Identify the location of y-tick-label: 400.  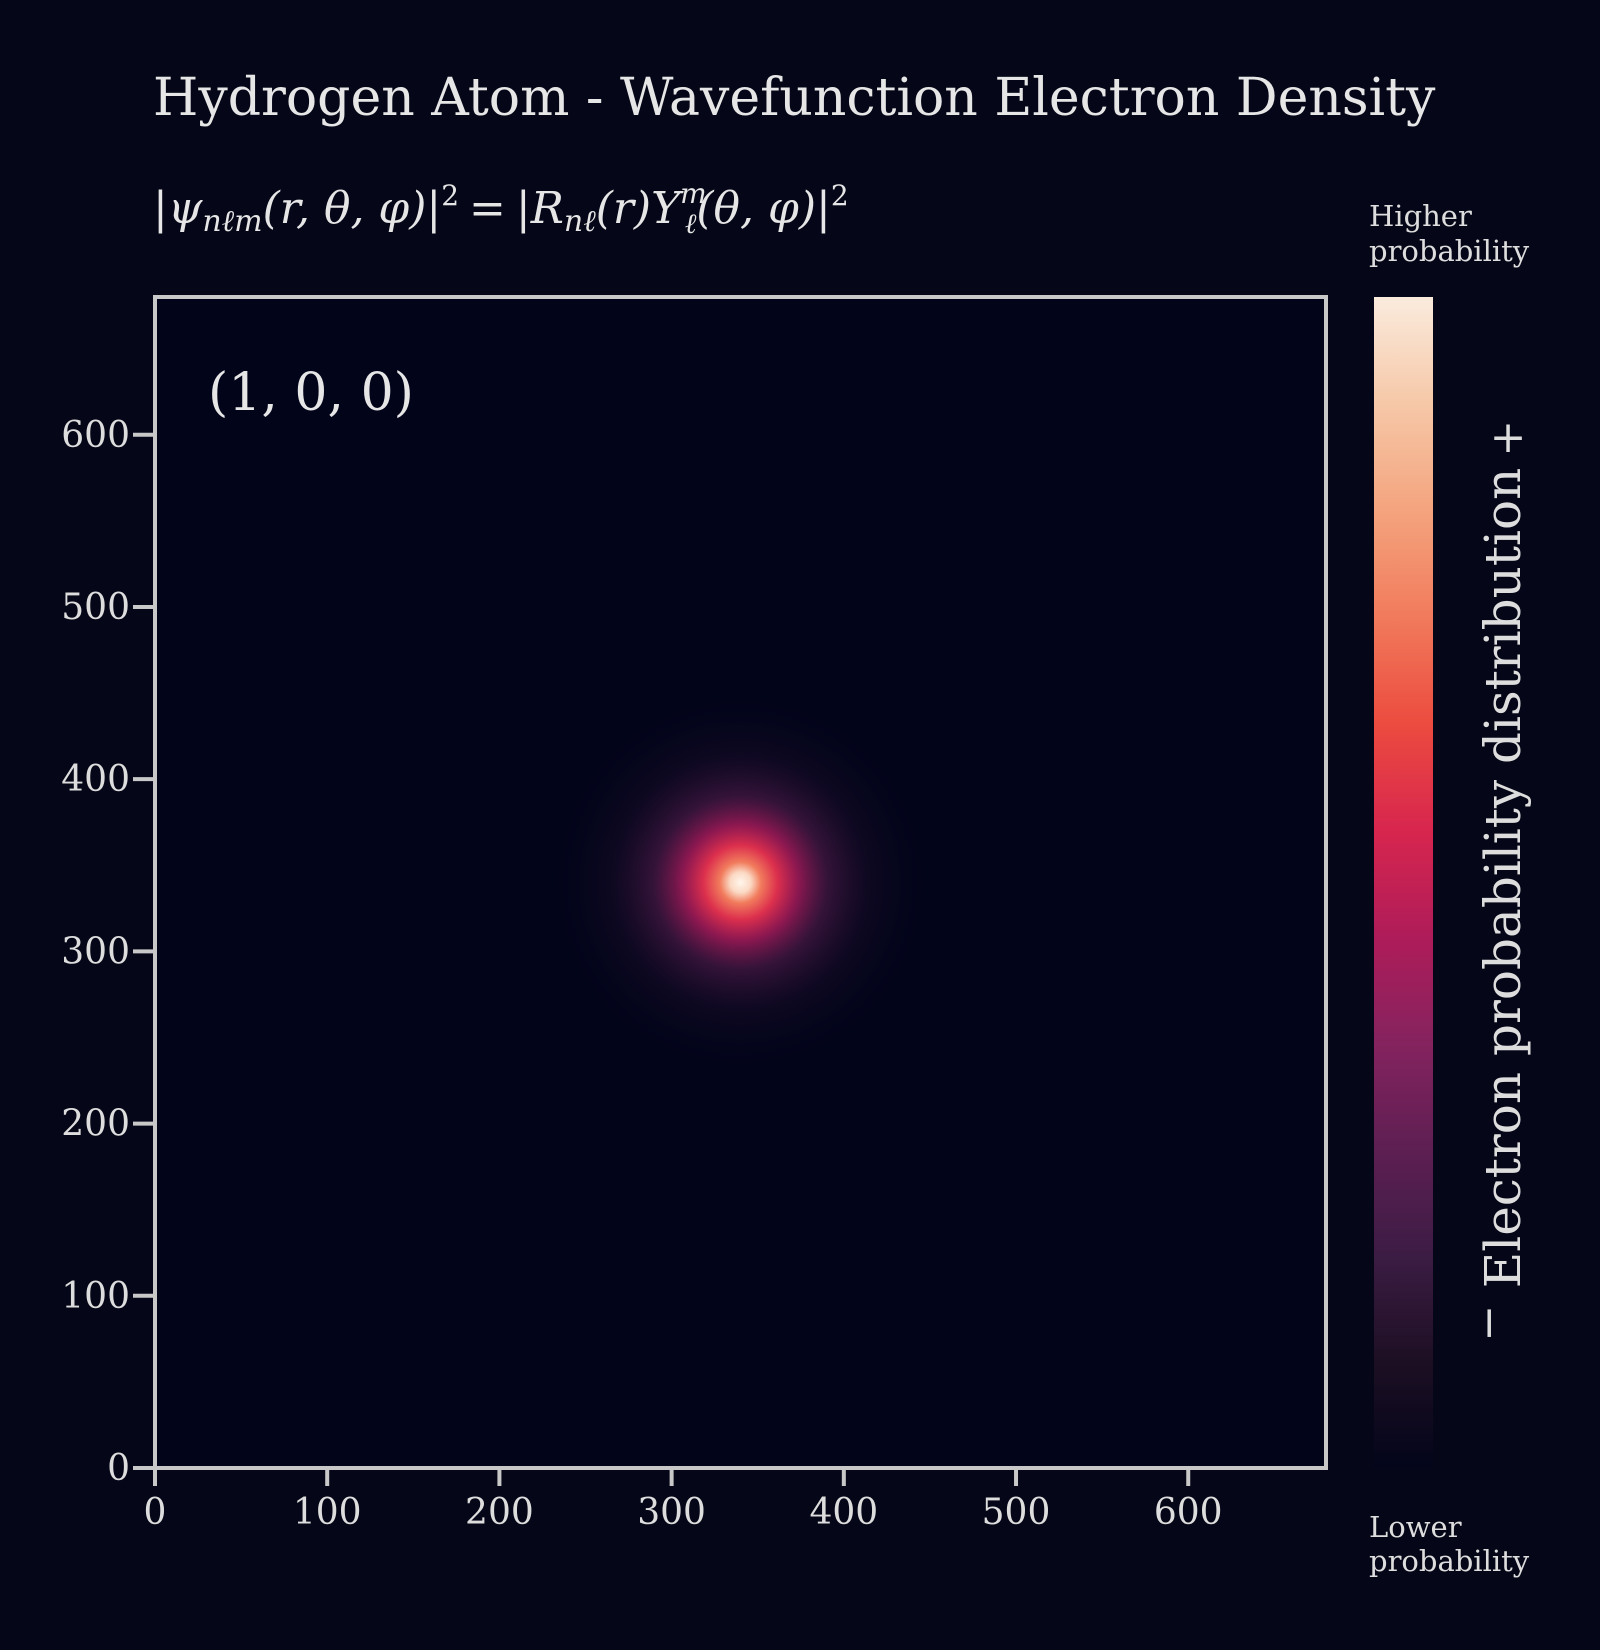
(95, 779).